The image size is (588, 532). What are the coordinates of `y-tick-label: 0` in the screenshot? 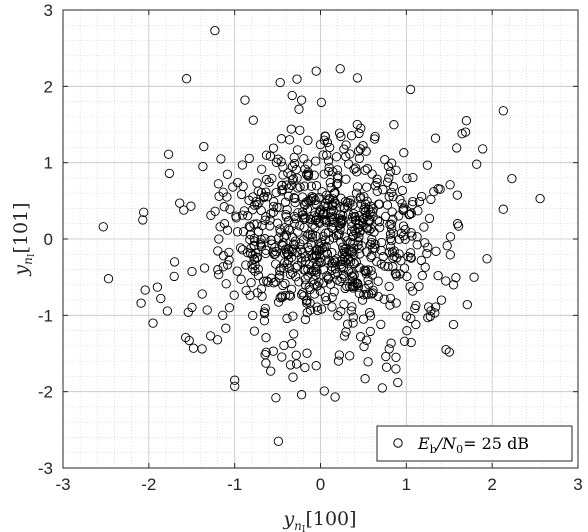 It's located at (48, 239).